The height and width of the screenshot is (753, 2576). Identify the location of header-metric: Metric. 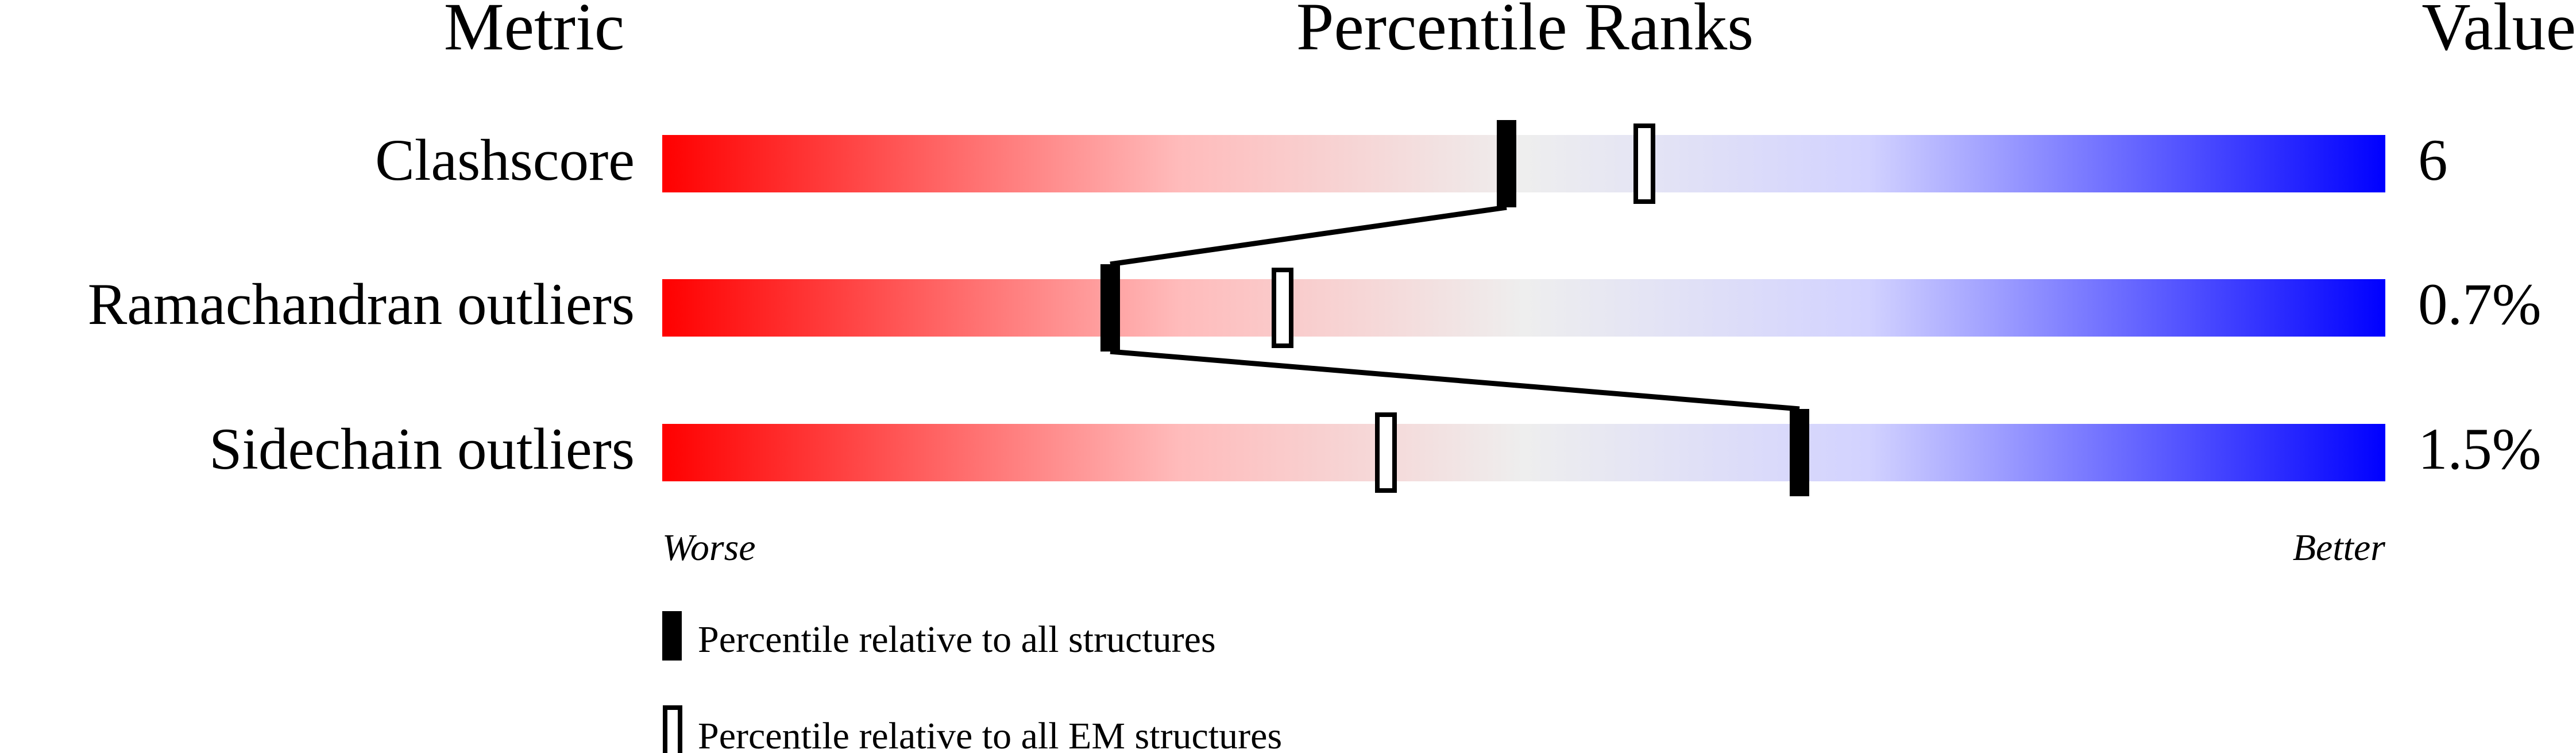
(534, 32).